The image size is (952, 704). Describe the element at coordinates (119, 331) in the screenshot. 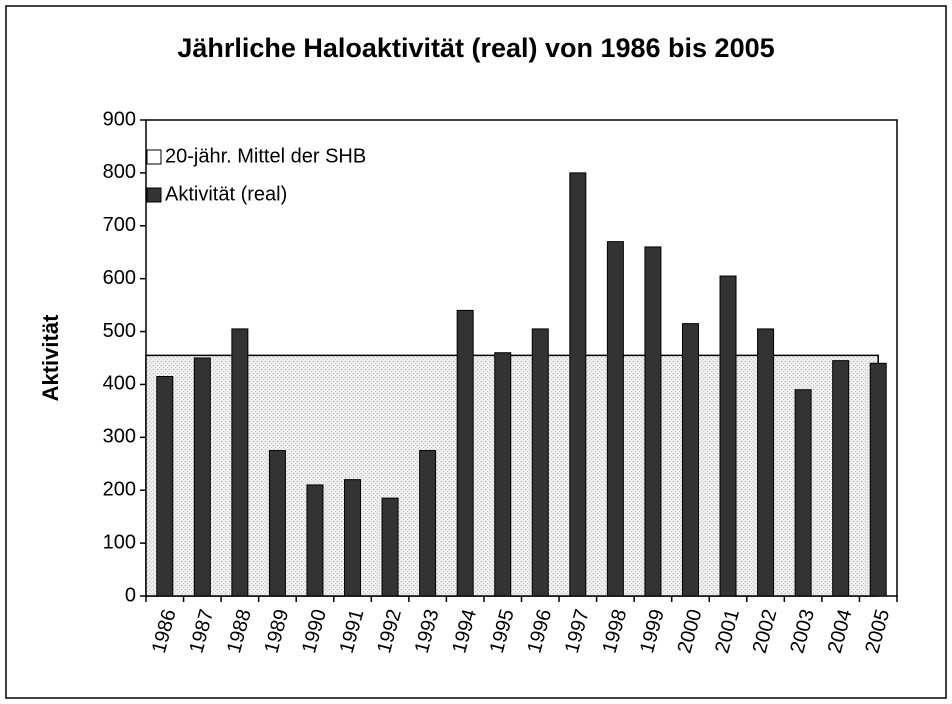

I see `y-tick-label: 500` at that location.